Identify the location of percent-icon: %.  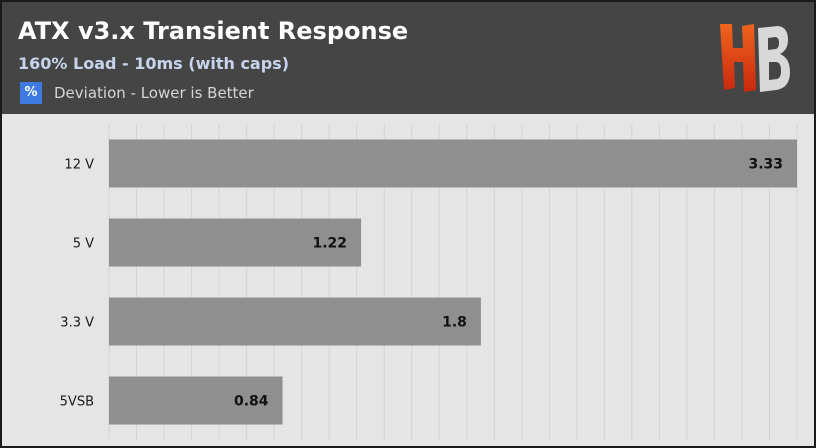
(31, 93).